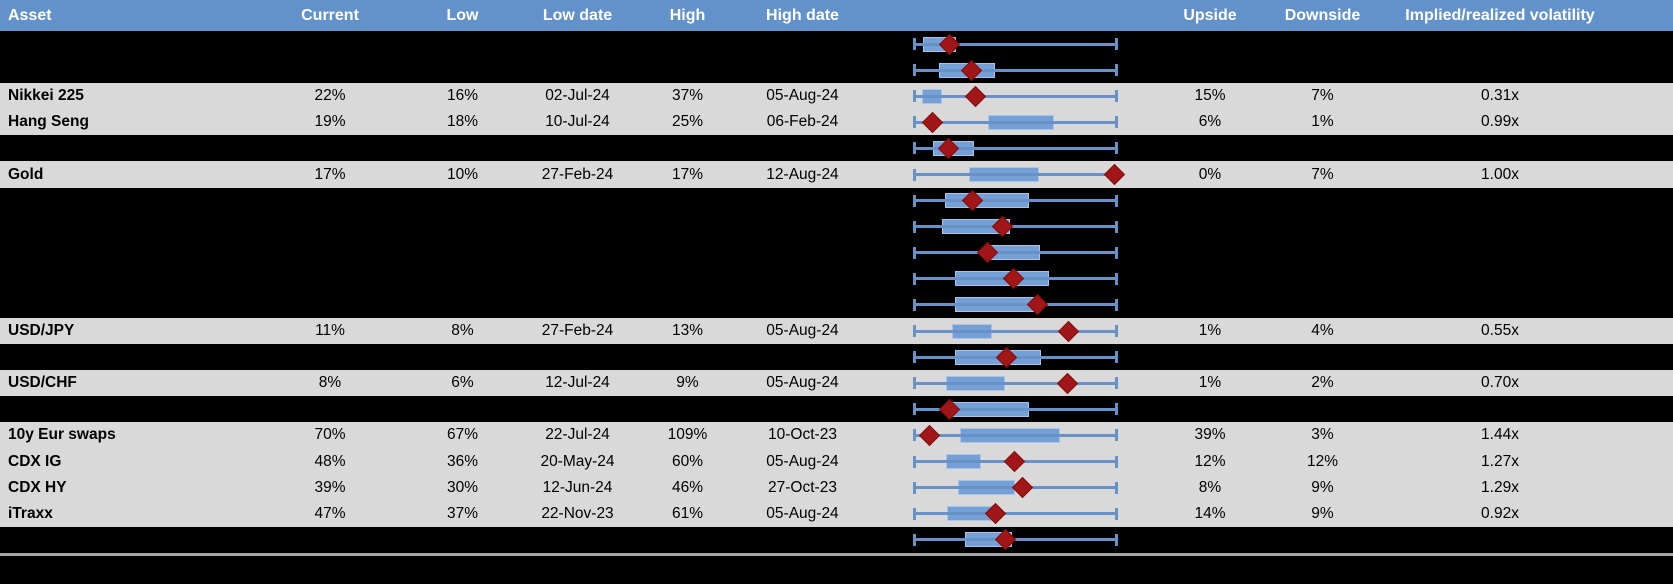  I want to click on cell-current: 39%, so click(330, 487).